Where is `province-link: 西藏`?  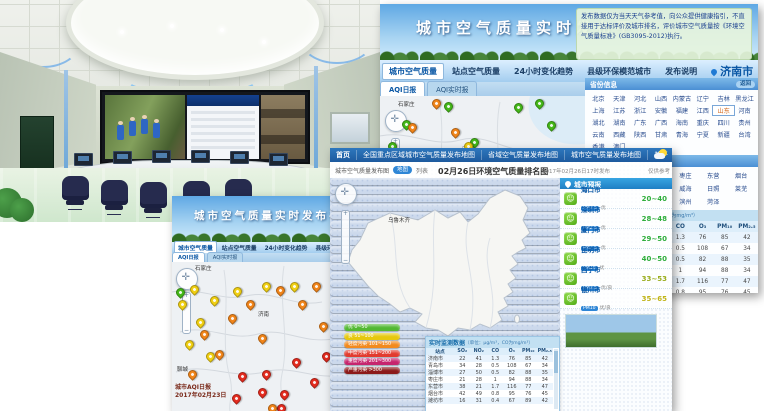 province-link: 西藏 is located at coordinates (619, 135).